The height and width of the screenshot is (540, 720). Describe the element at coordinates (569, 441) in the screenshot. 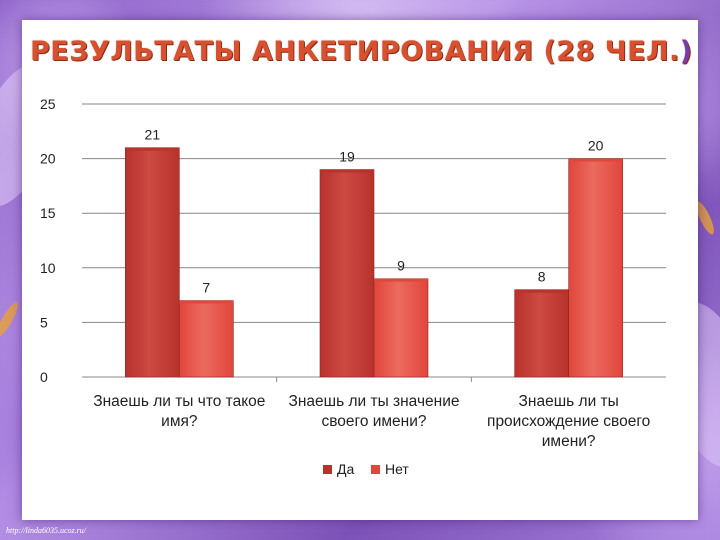

I see `x-category-label: имени?` at that location.